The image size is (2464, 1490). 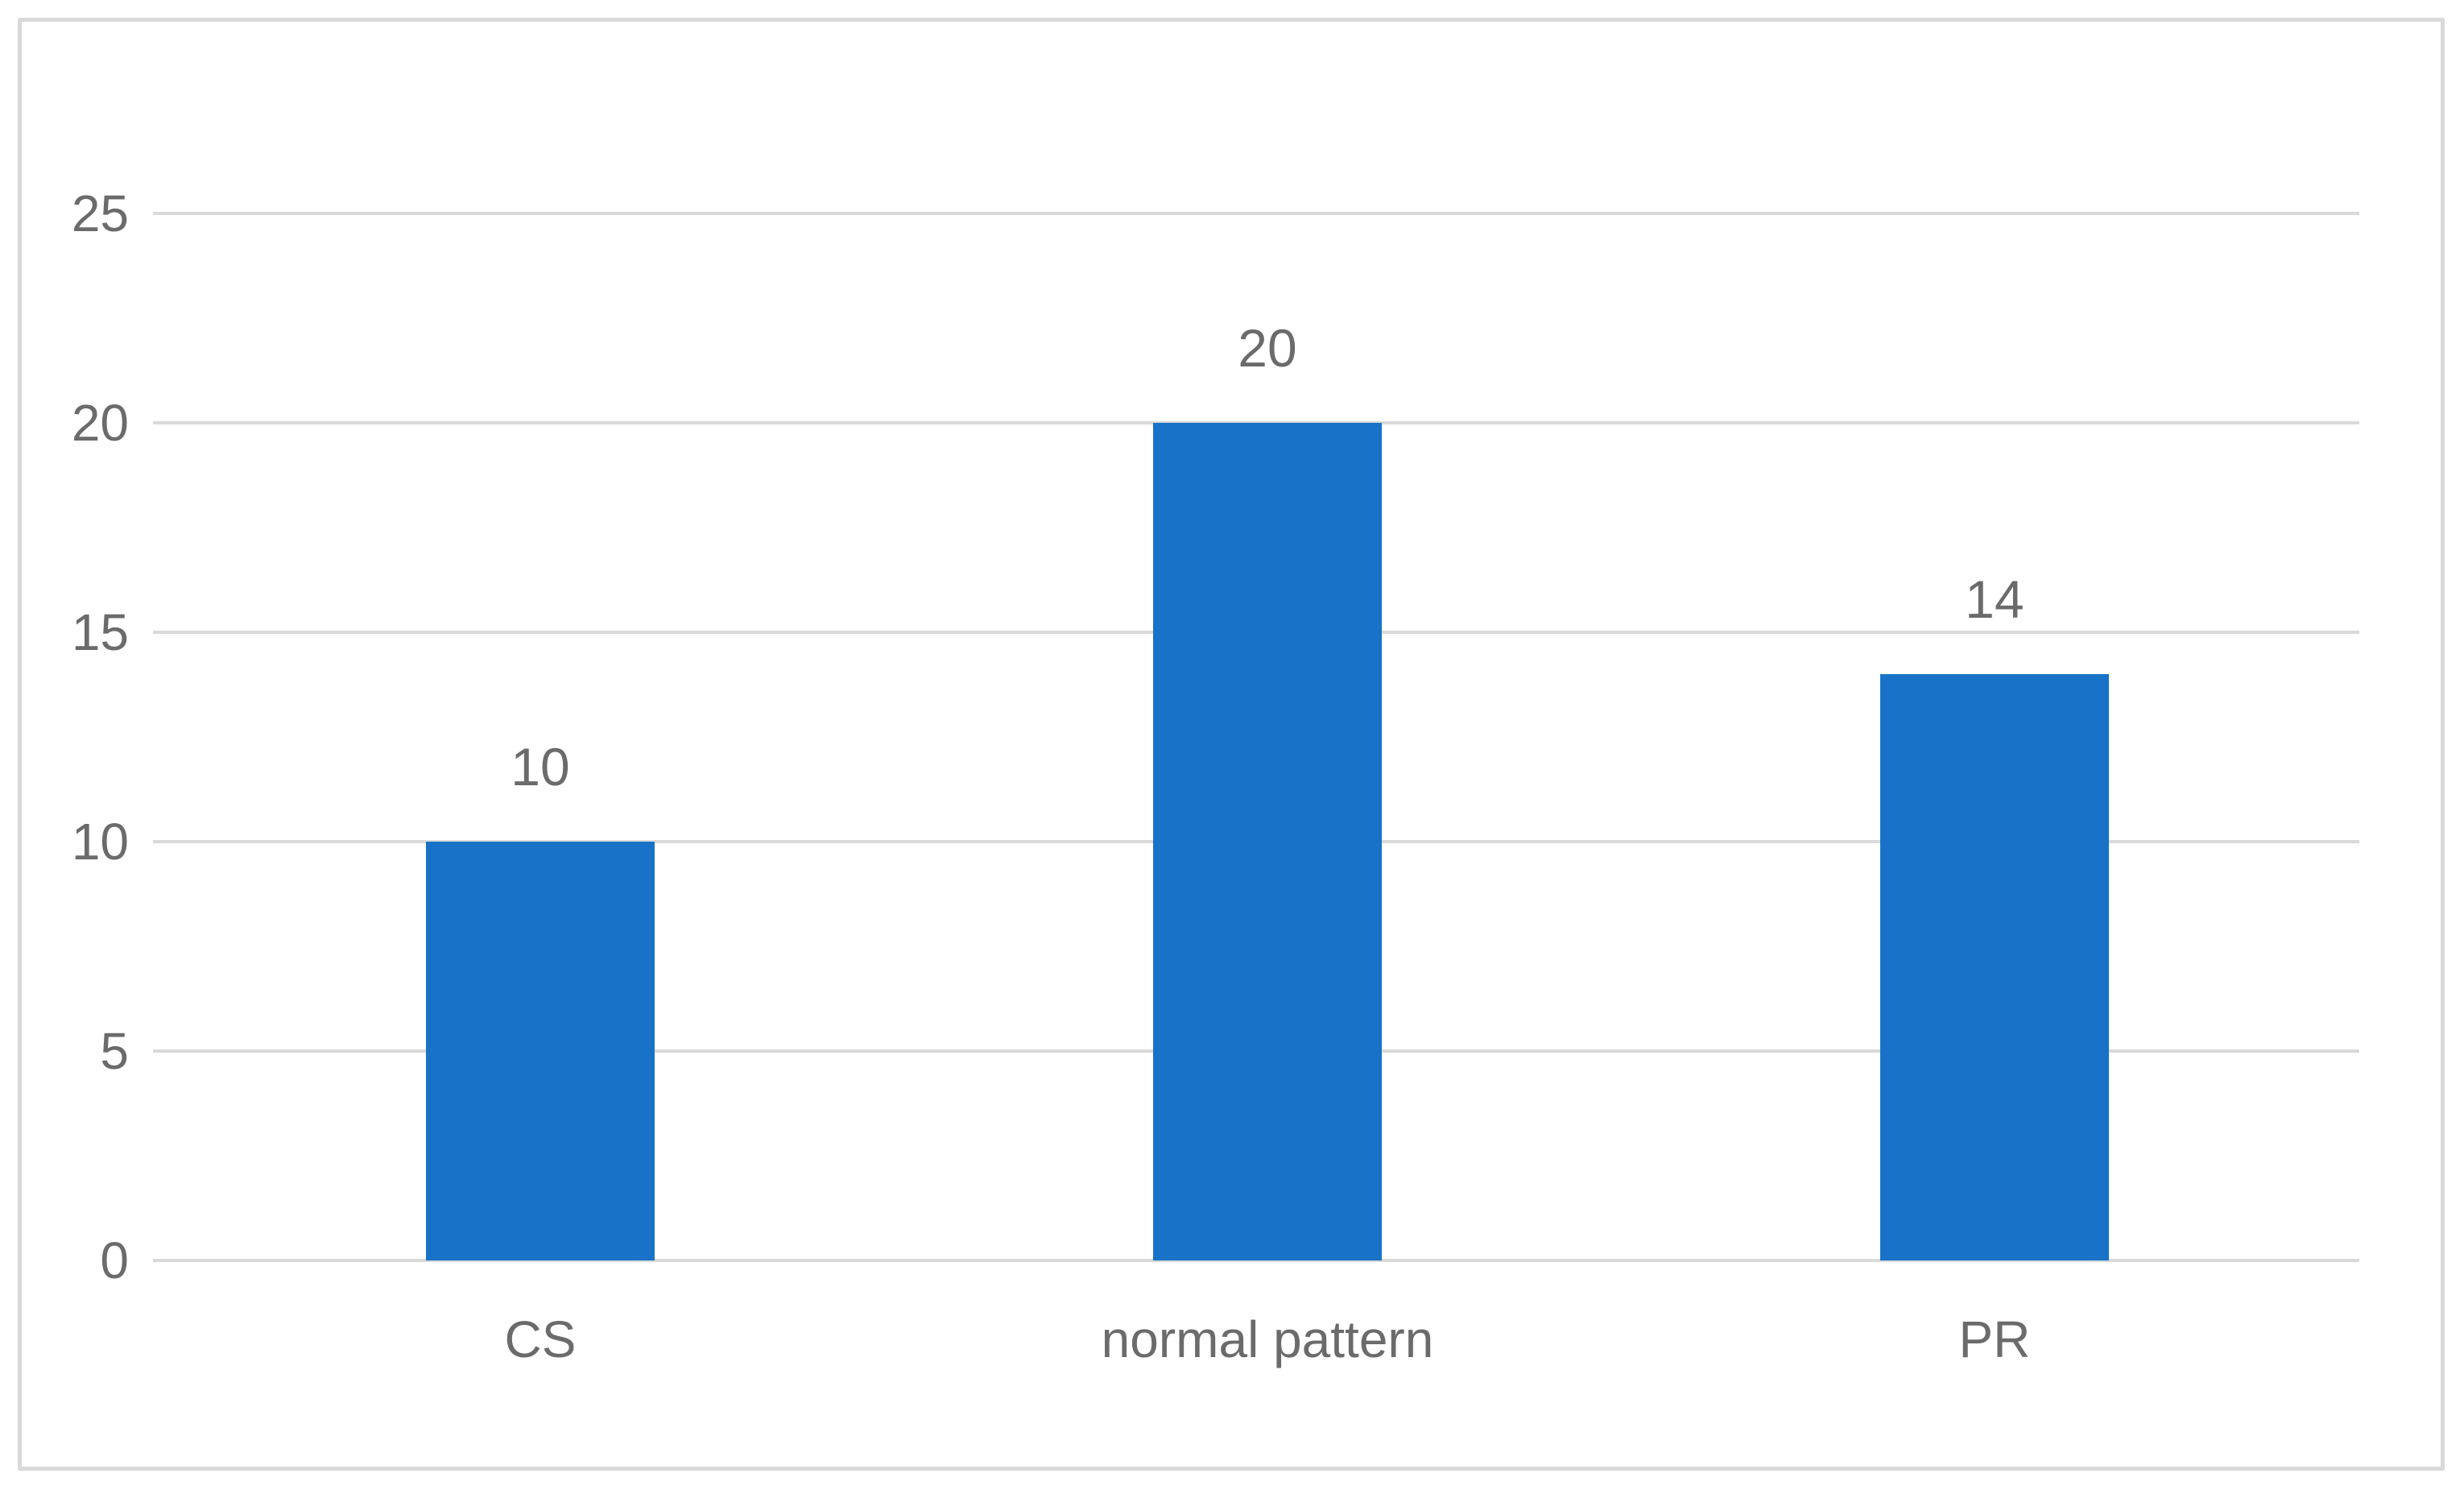 I want to click on bar-normal-pattern, so click(x=1267, y=841).